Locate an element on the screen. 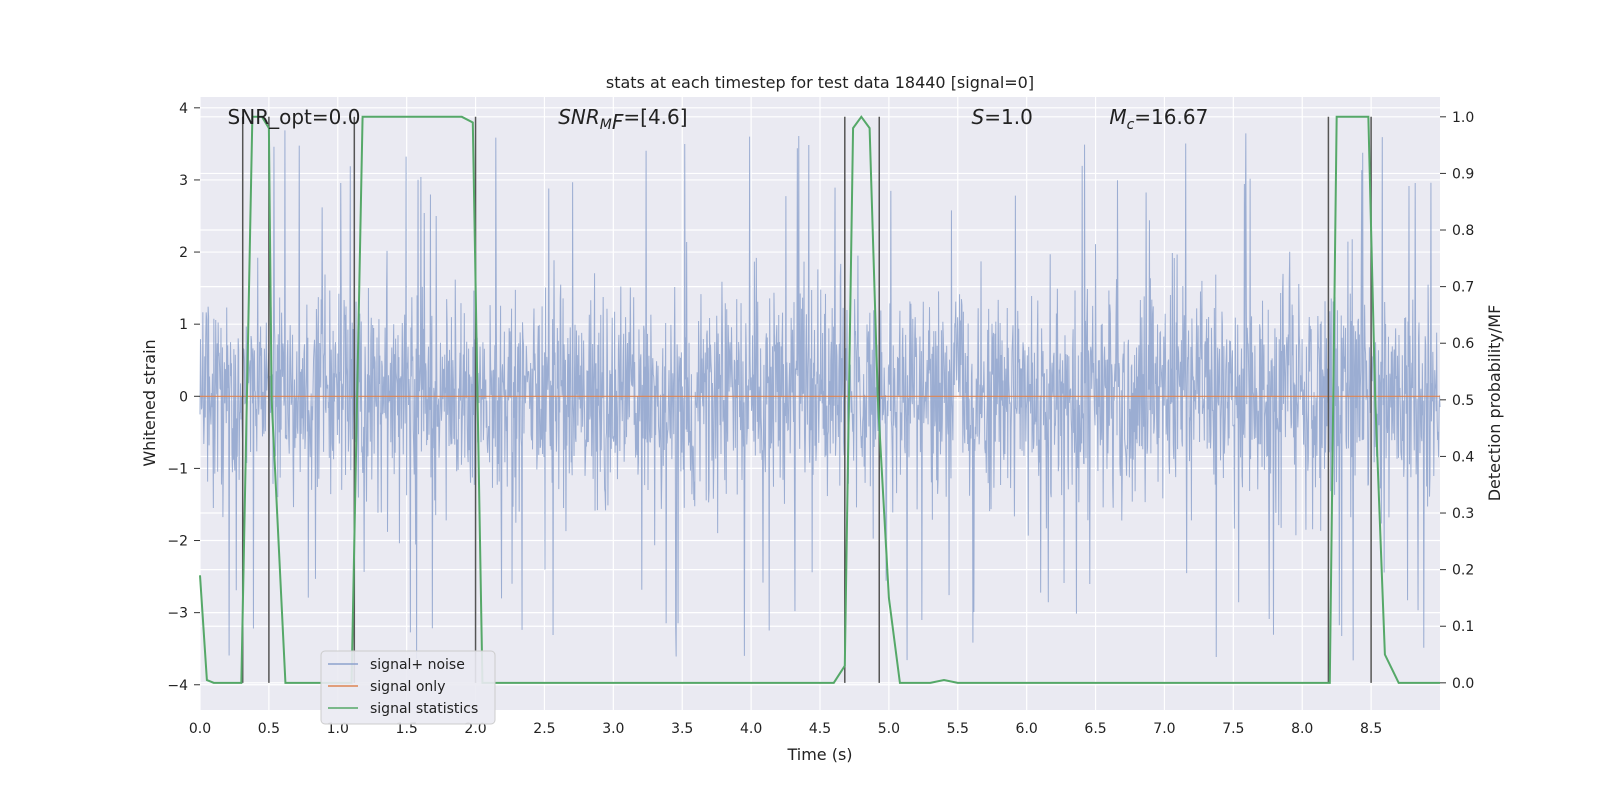 The image size is (1600, 800). x-tick-label: 7.5 is located at coordinates (1233, 729).